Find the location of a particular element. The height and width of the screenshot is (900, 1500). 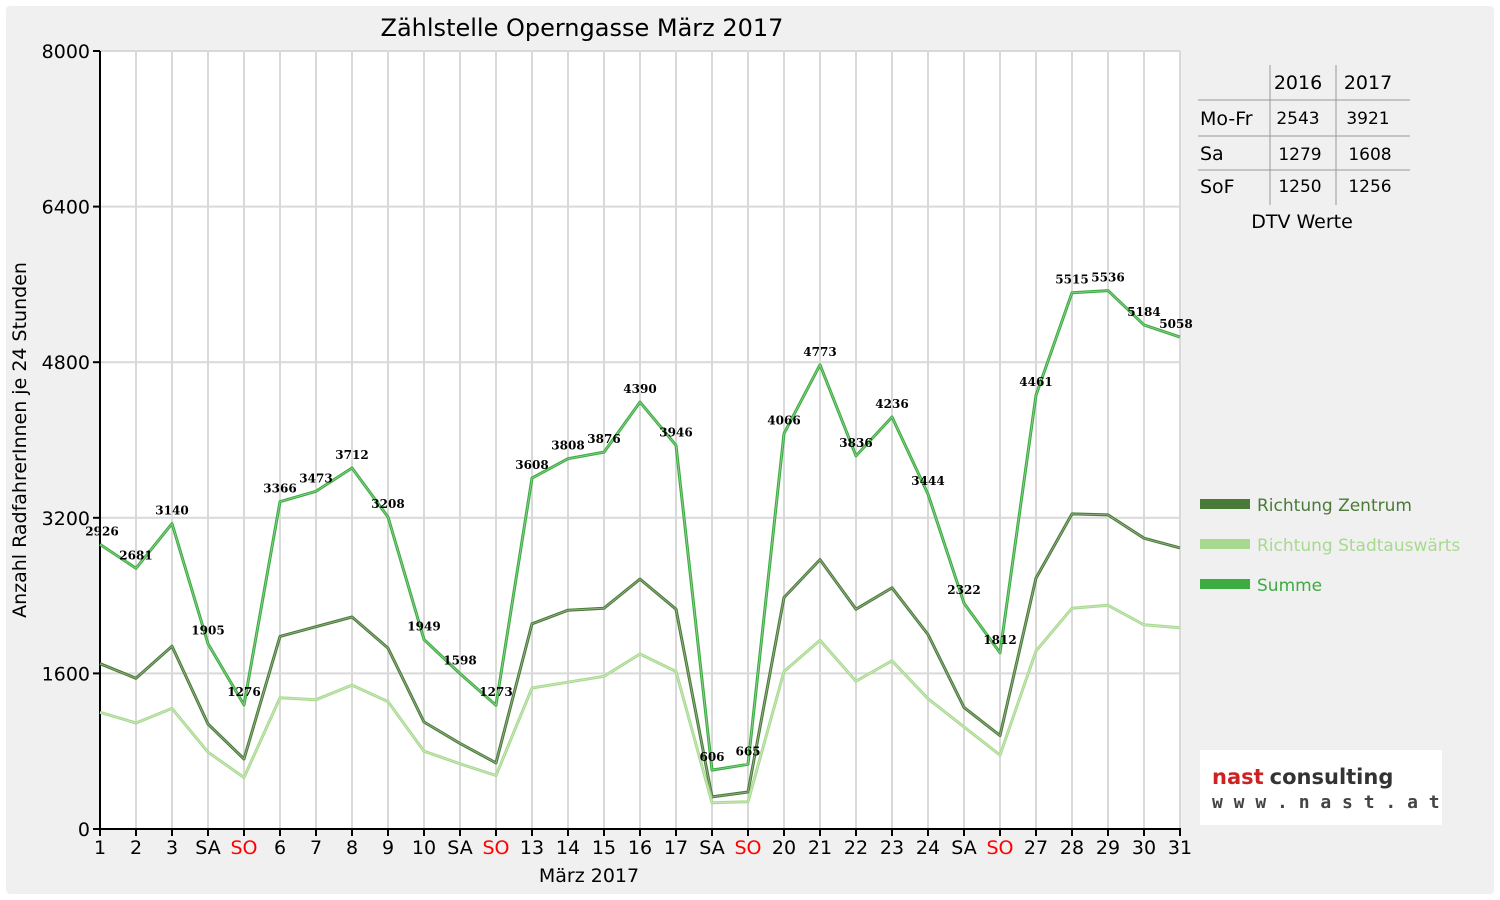

x-tick-label: 9 is located at coordinates (388, 848).